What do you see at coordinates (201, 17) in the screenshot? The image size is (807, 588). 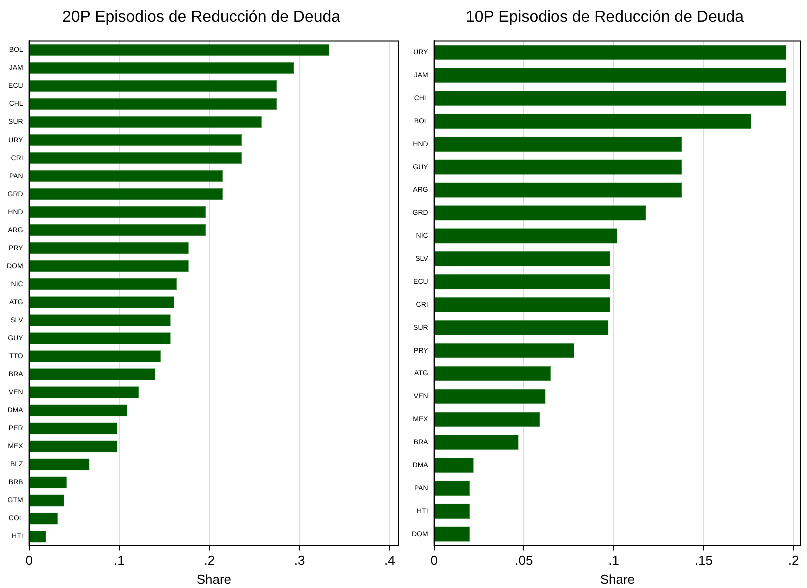 I see `chart-title: 20P Episodios de Reducción de Deuda` at bounding box center [201, 17].